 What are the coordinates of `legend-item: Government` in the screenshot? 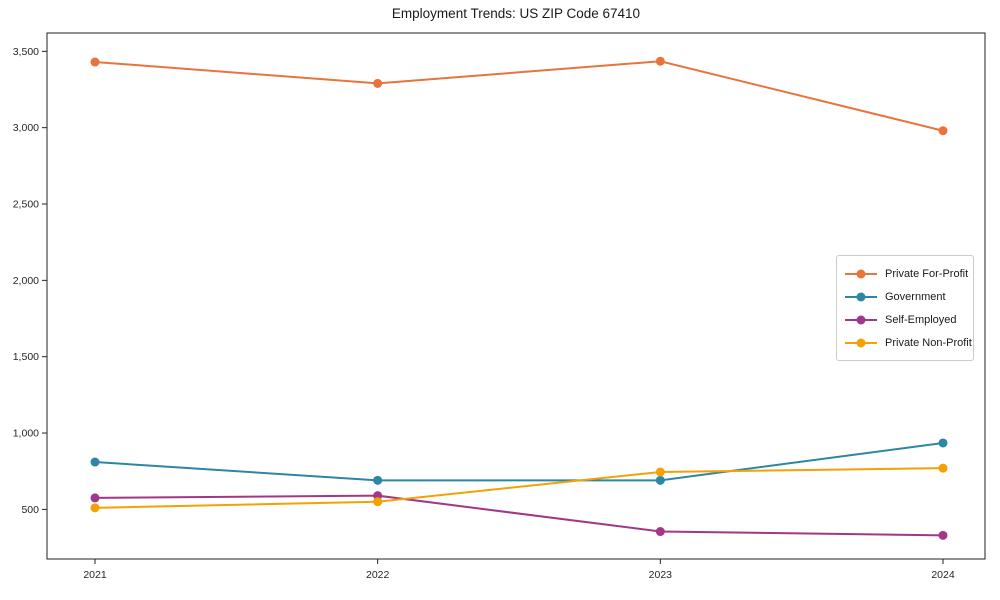 It's located at (905, 296).